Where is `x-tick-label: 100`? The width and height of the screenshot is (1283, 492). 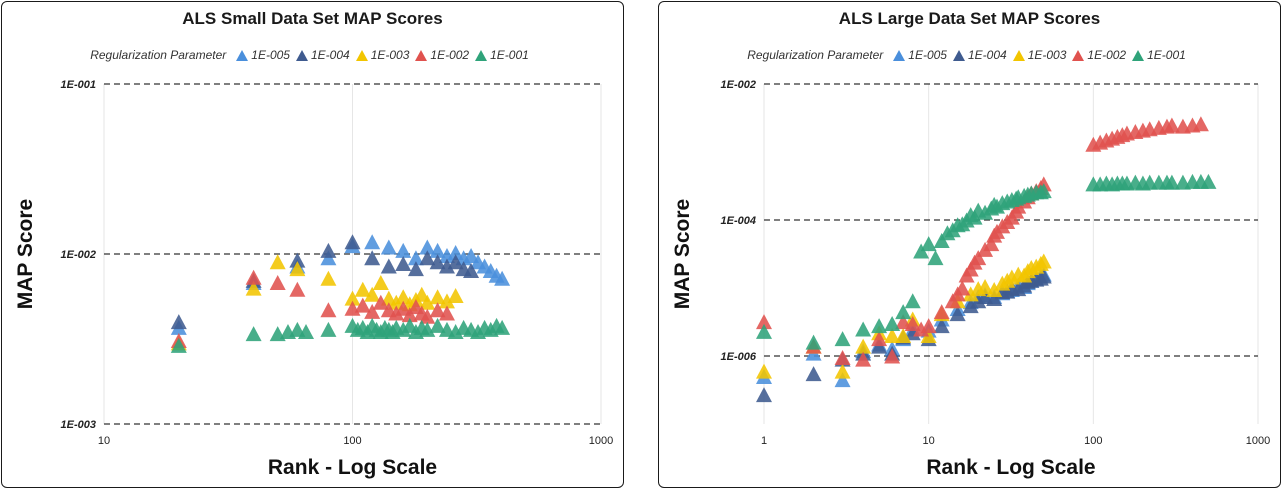 x-tick-label: 100 is located at coordinates (1093, 441).